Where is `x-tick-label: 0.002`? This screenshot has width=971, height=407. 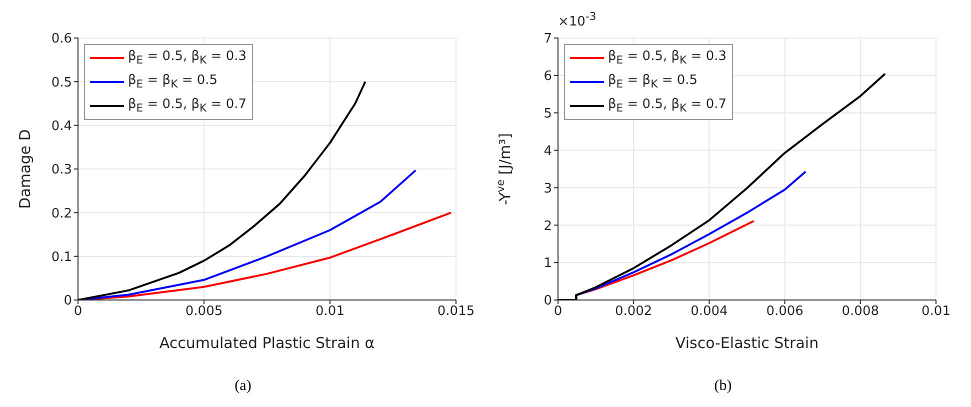 x-tick-label: 0.002 is located at coordinates (633, 312).